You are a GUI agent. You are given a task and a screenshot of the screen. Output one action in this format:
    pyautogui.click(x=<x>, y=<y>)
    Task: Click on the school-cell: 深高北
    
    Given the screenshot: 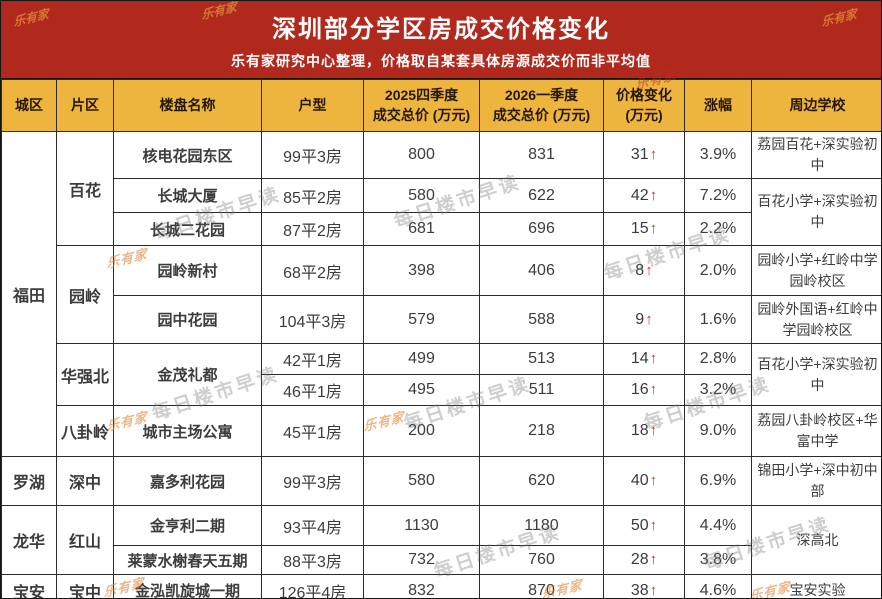 What is the action you would take?
    pyautogui.click(x=816, y=540)
    